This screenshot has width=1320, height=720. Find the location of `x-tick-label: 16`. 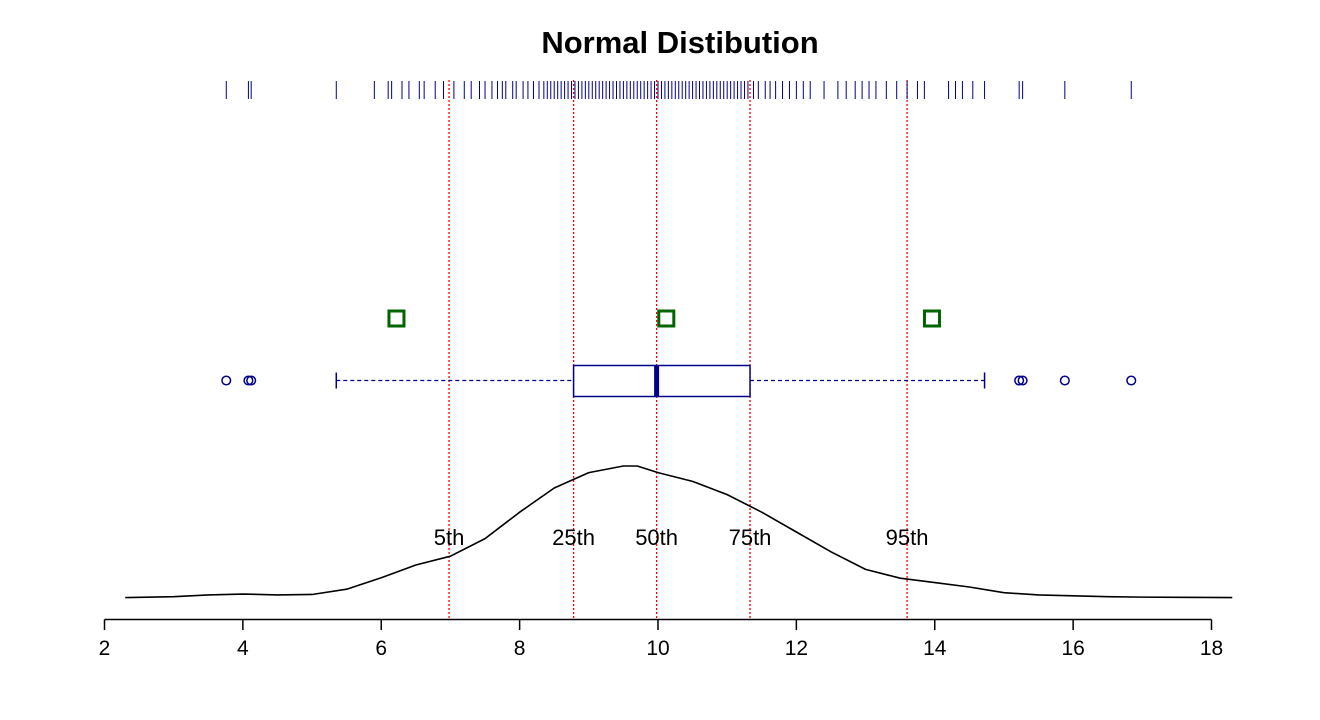

x-tick-label: 16 is located at coordinates (1072, 648).